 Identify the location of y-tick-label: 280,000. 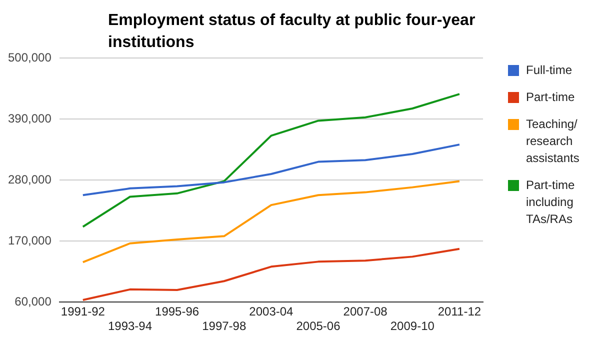
(30, 179).